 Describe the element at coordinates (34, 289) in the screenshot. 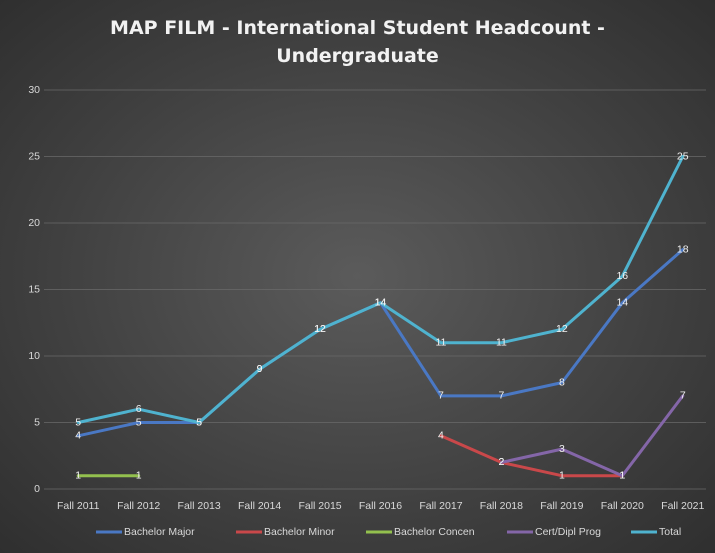

I see `y-tick-label: 15` at that location.